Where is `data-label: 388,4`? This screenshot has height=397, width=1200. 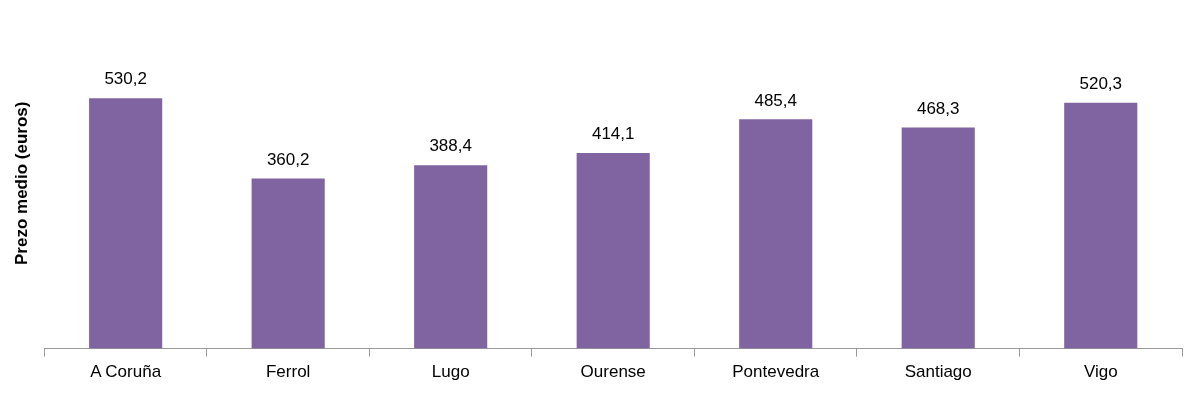
data-label: 388,4 is located at coordinates (450, 146).